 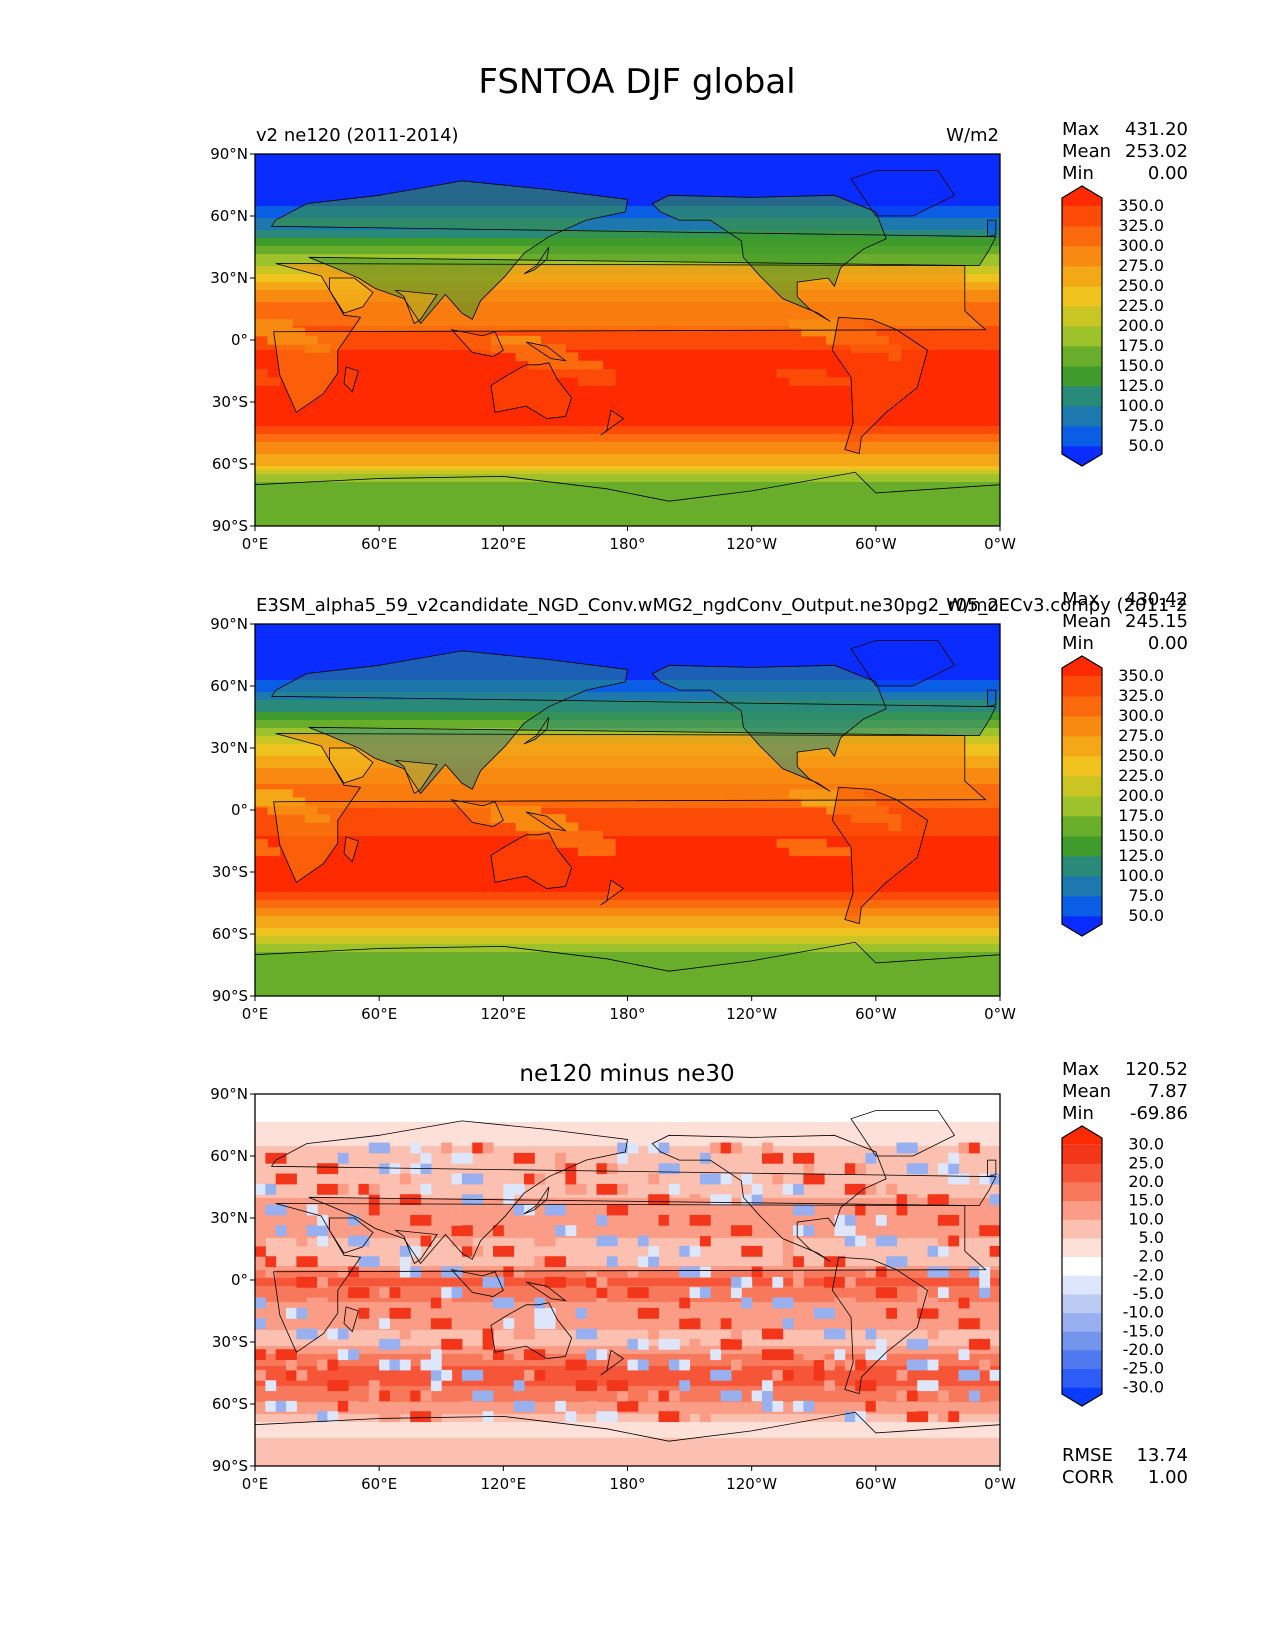 What do you see at coordinates (1143, 1349) in the screenshot?
I see `panel-2-cbar-label-2: -20.0` at bounding box center [1143, 1349].